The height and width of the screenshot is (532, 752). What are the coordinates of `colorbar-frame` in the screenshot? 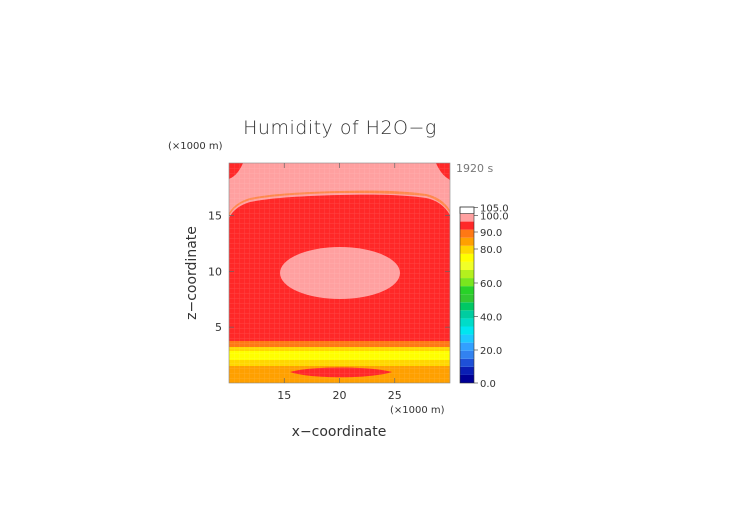 It's located at (467, 295).